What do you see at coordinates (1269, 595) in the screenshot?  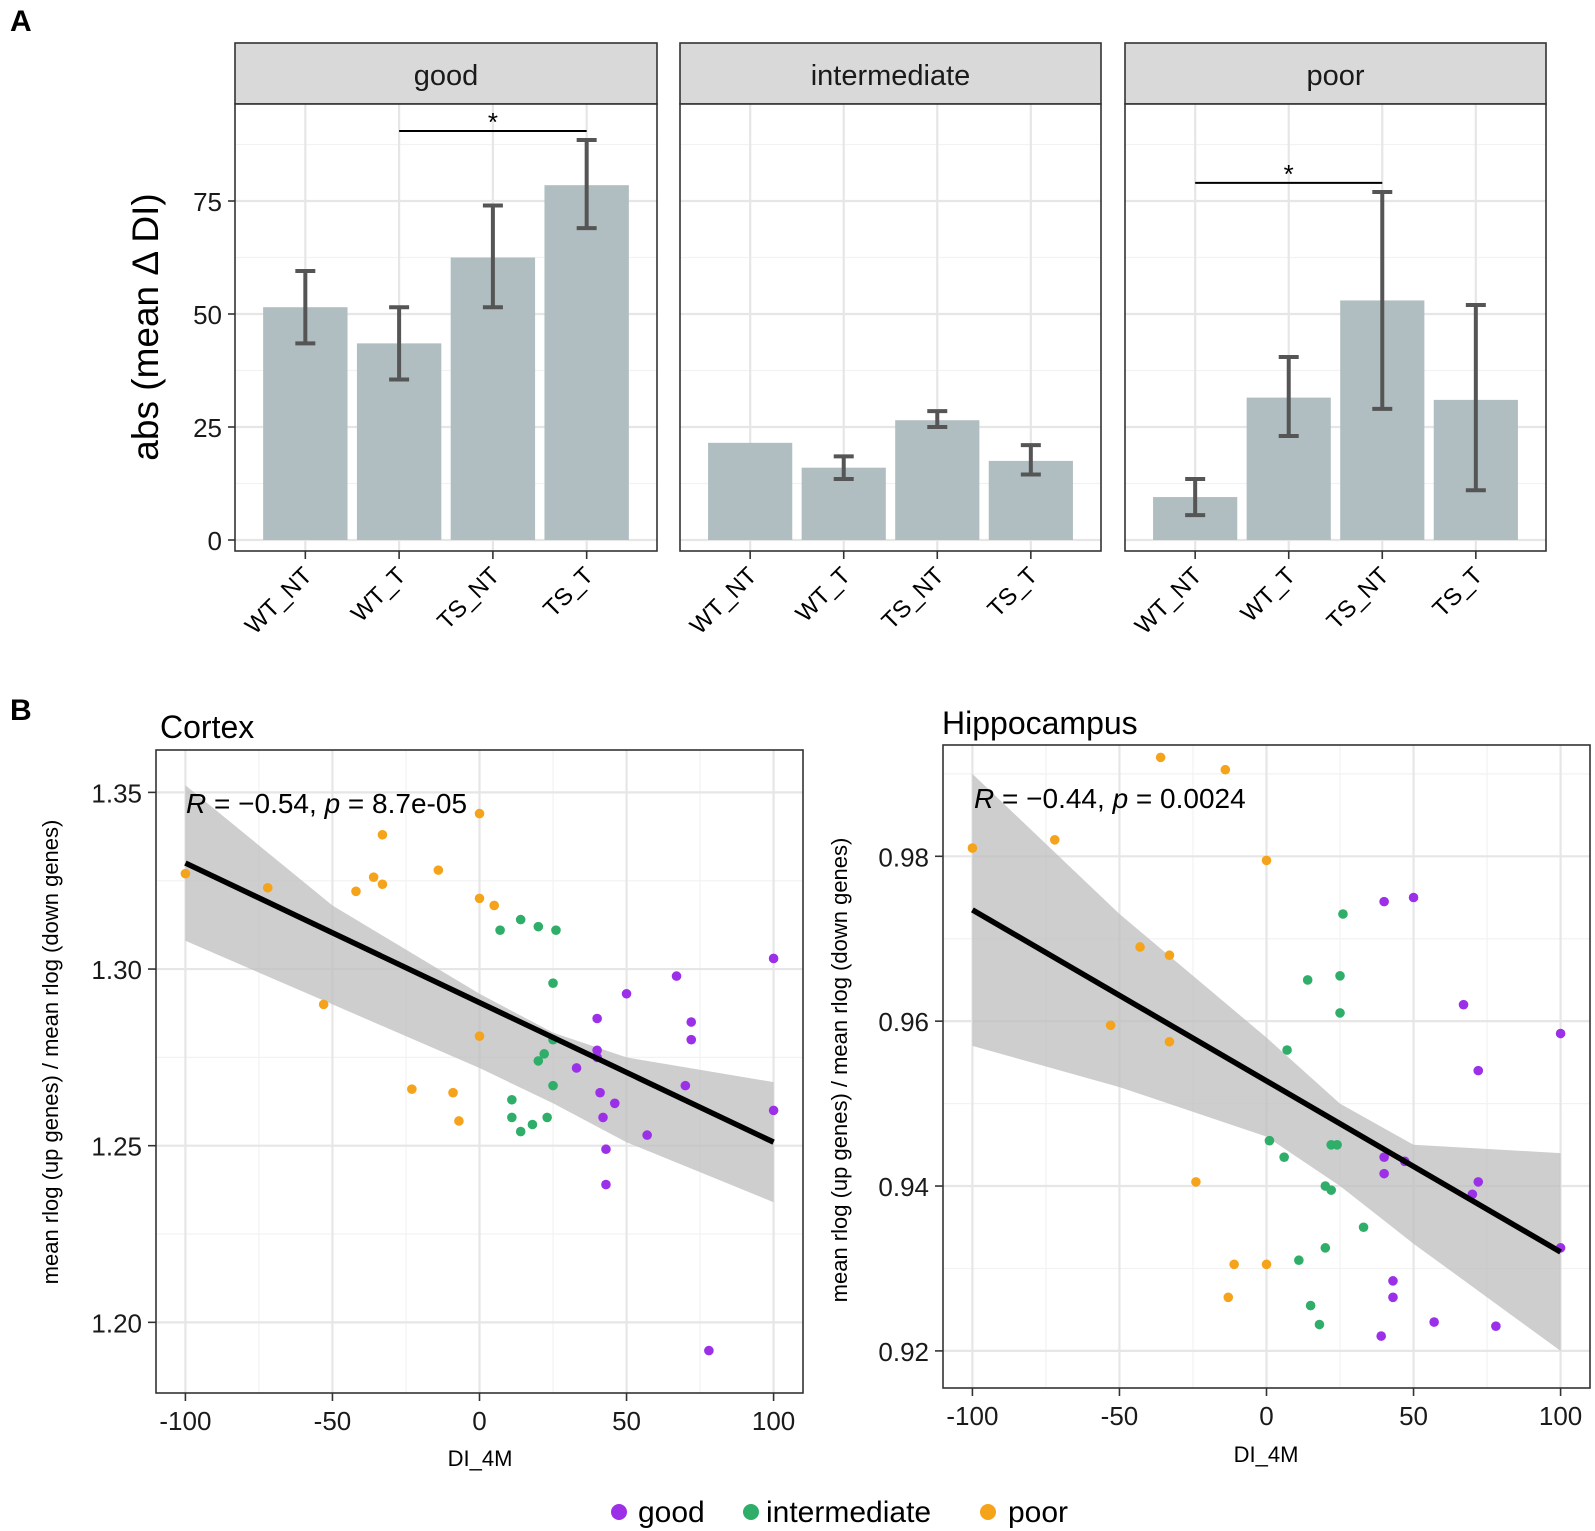 I see `facet-poor-x-tick-label-WT_T: WT_T` at bounding box center [1269, 595].